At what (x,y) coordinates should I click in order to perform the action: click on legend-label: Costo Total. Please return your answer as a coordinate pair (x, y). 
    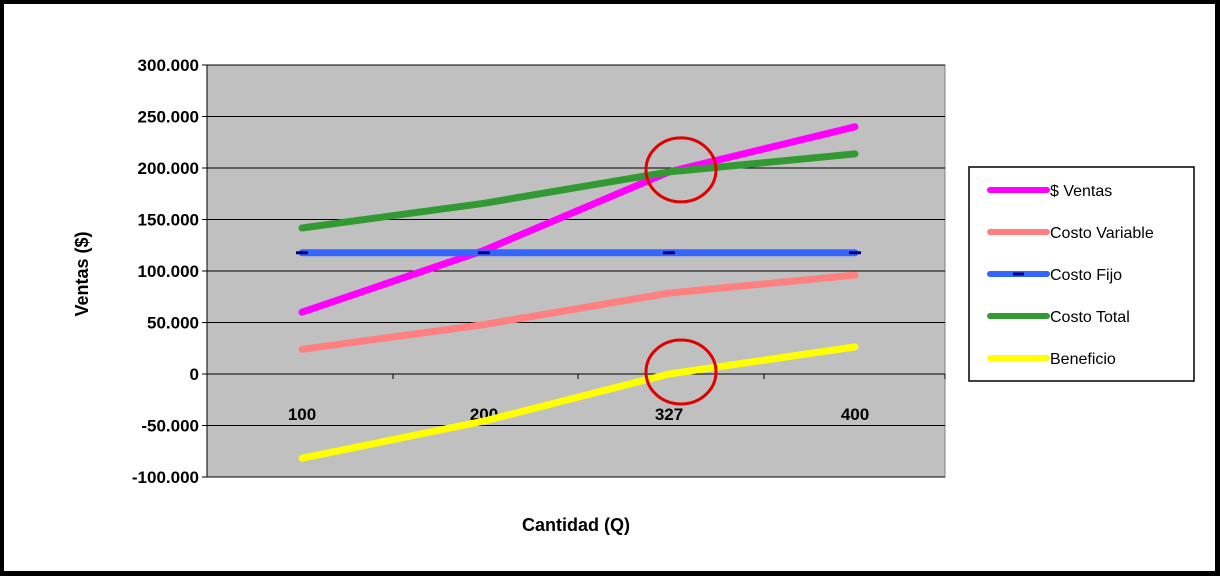
    Looking at the image, I should click on (1090, 317).